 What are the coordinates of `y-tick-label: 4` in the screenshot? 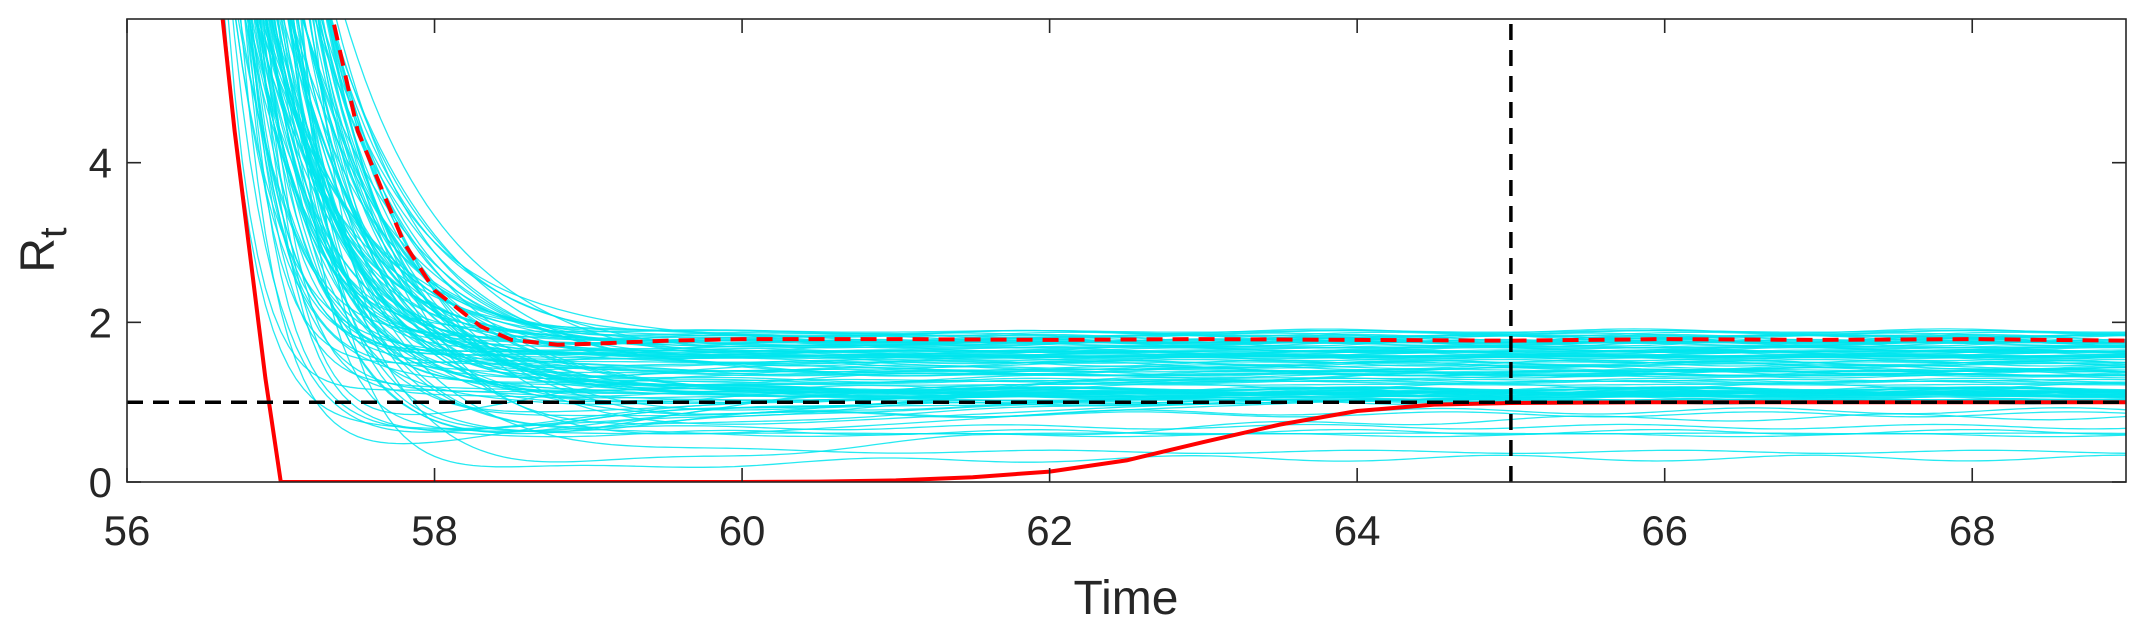 It's located at (100, 163).